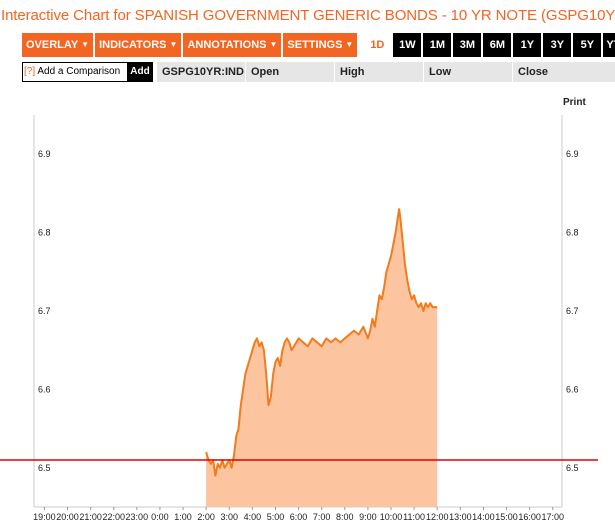 This screenshot has height=525, width=615. What do you see at coordinates (276, 517) in the screenshot?
I see `x-tick-label: 5:00` at bounding box center [276, 517].